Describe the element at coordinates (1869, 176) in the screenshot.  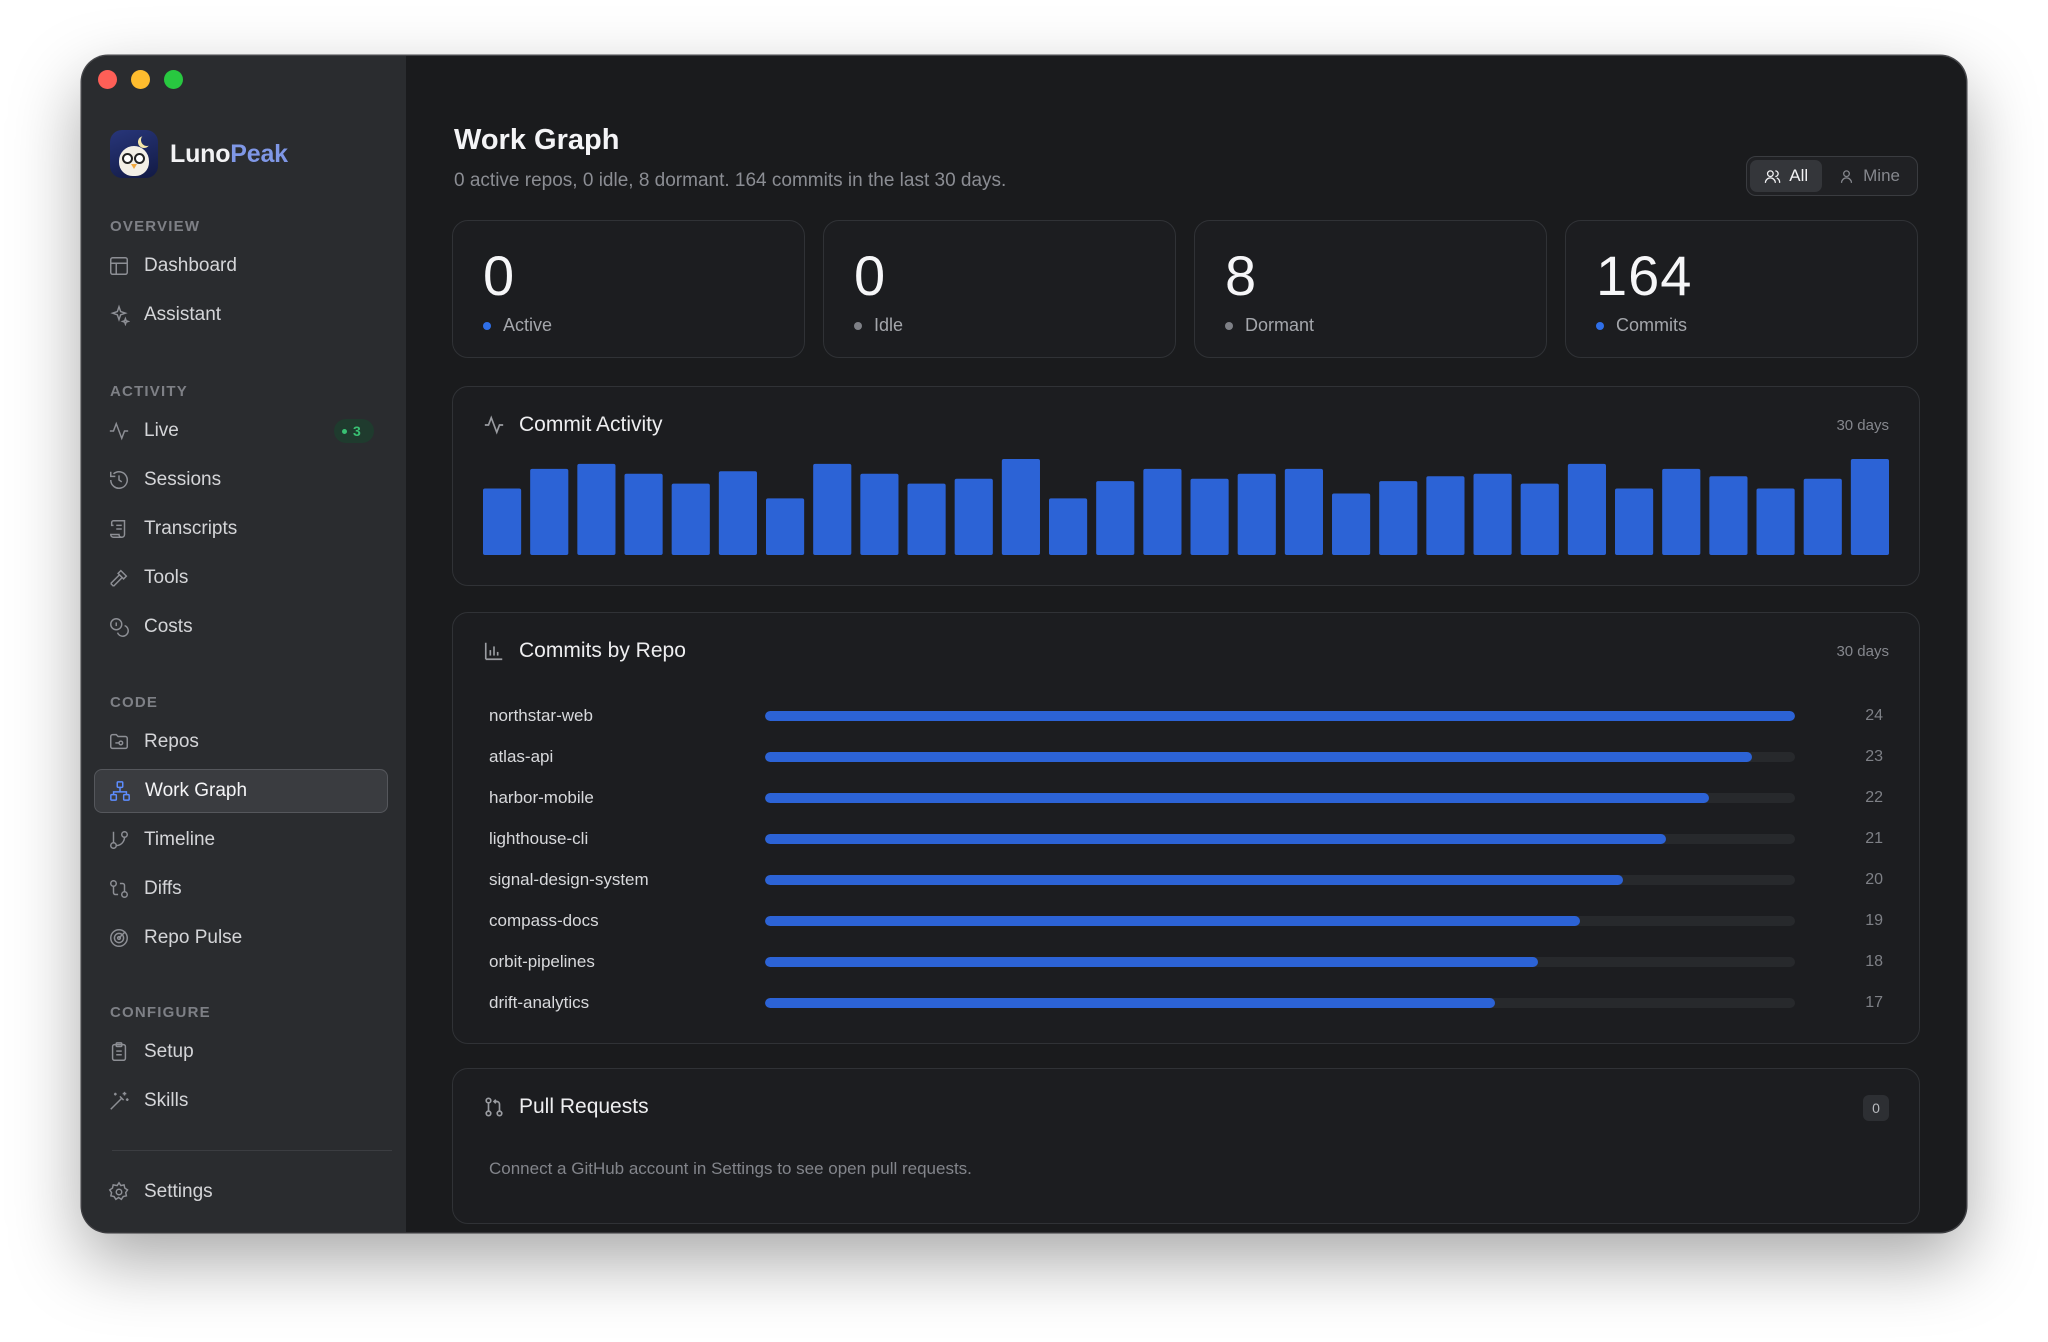
I see `filter-mine-button: Mine` at that location.